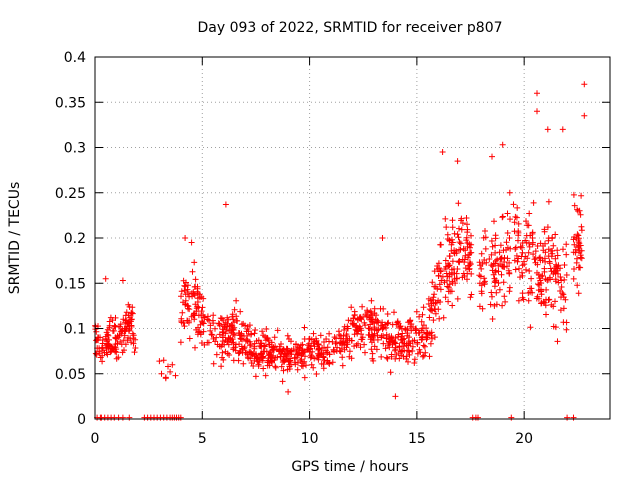  I want to click on y-tick-label: 0.1, so click(75, 330).